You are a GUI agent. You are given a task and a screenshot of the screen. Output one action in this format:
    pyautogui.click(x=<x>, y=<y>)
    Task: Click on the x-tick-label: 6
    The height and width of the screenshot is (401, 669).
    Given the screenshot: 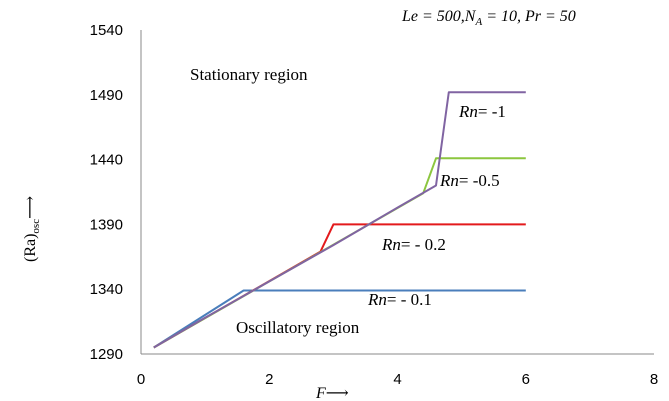 What is the action you would take?
    pyautogui.click(x=526, y=379)
    